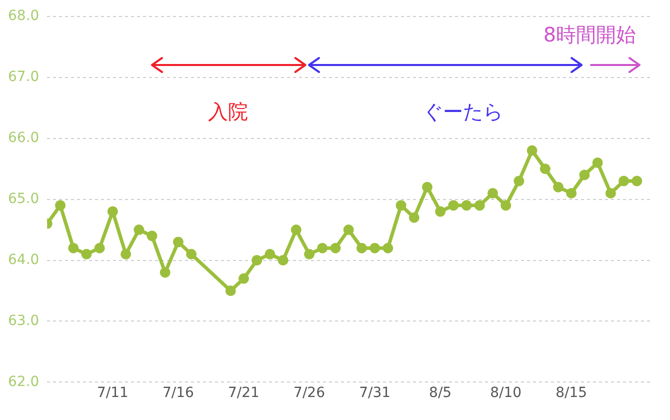  Describe the element at coordinates (506, 393) in the screenshot. I see `x-tick-label: 8/10` at that location.